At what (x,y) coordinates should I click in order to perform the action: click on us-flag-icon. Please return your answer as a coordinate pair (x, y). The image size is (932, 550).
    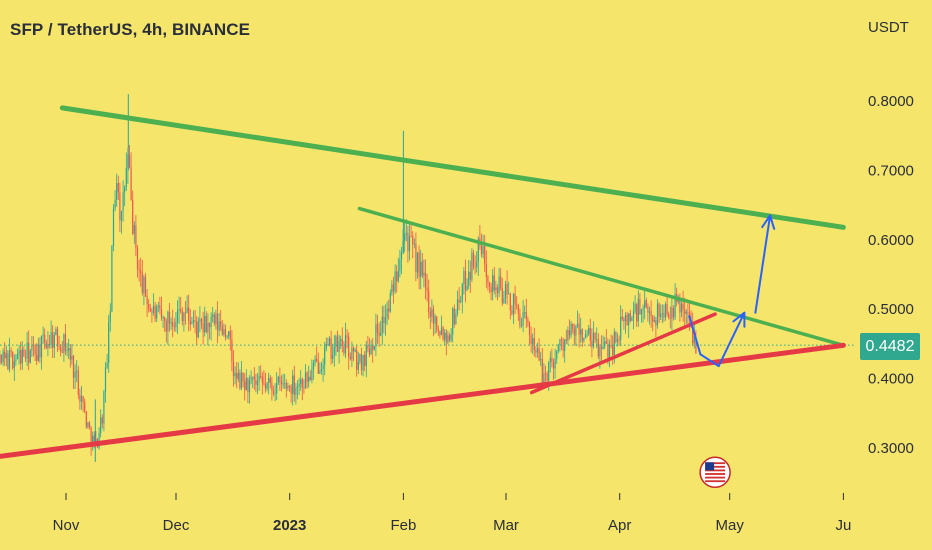
    Looking at the image, I should click on (715, 472).